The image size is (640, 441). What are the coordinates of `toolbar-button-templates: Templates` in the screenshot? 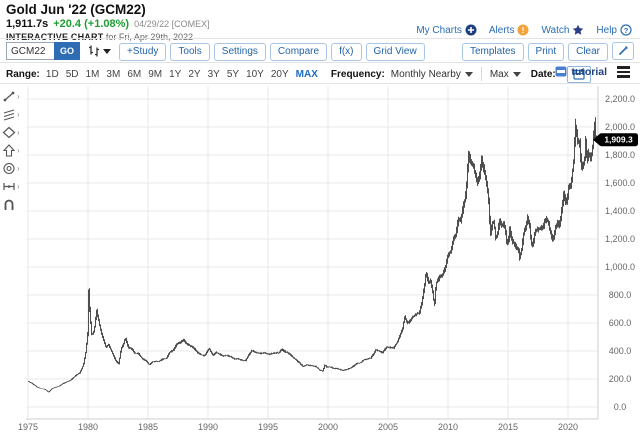 It's located at (492, 51).